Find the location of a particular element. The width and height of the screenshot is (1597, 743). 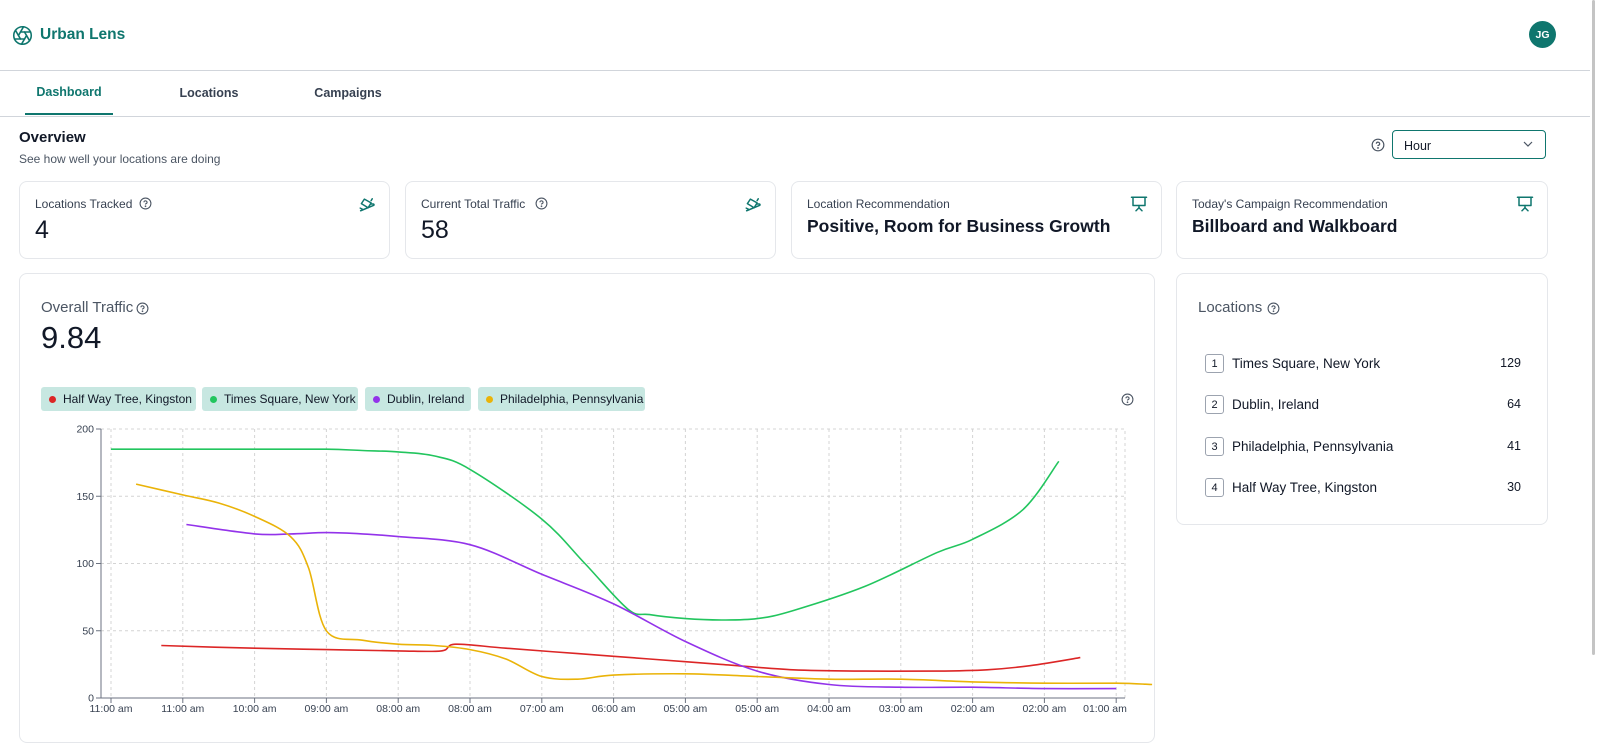

legend-label: Half Way Tree, Kingston is located at coordinates (127, 399).